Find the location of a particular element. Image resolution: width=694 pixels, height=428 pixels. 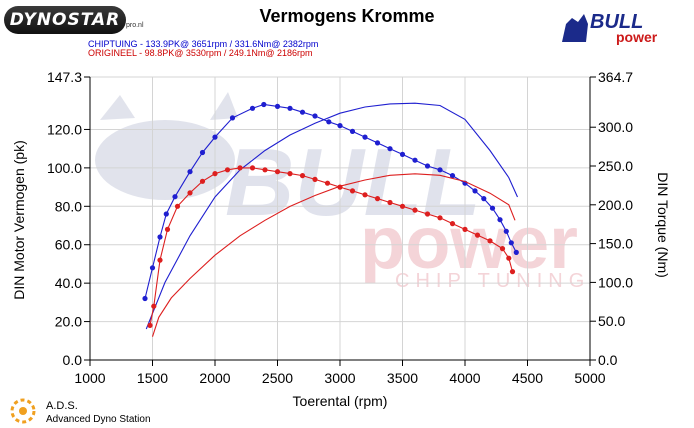

bullpower-logo-text-bottom: power is located at coordinates (637, 37).